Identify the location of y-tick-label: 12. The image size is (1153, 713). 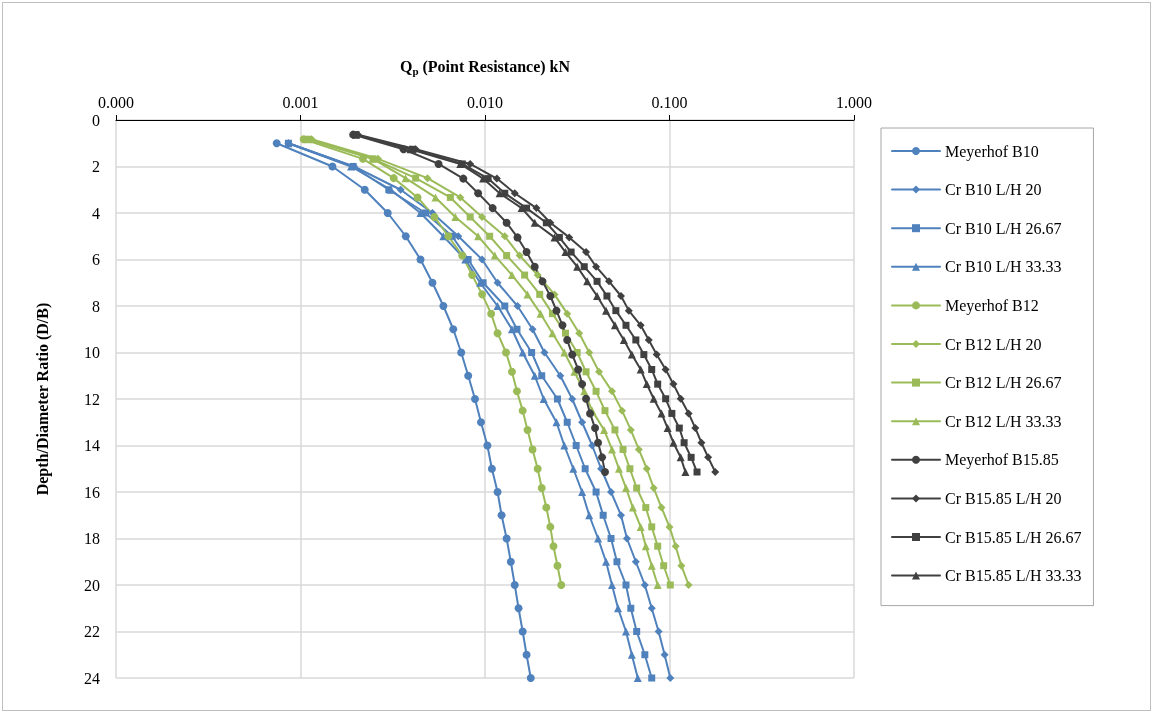
(92, 399).